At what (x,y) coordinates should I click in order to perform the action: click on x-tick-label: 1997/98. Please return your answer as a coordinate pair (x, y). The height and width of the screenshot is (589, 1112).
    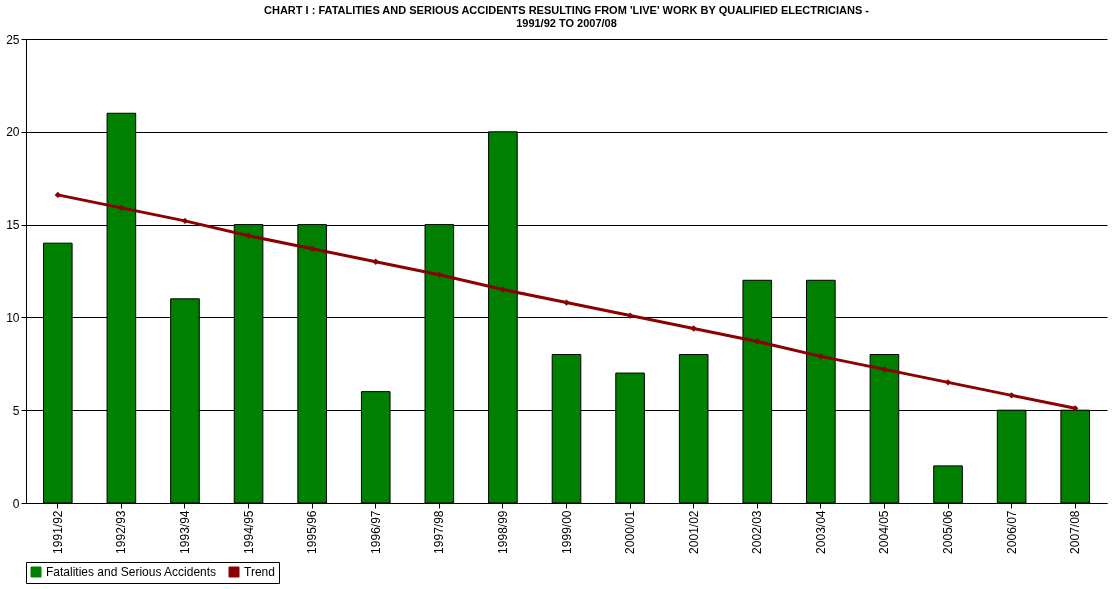
    Looking at the image, I should click on (439, 532).